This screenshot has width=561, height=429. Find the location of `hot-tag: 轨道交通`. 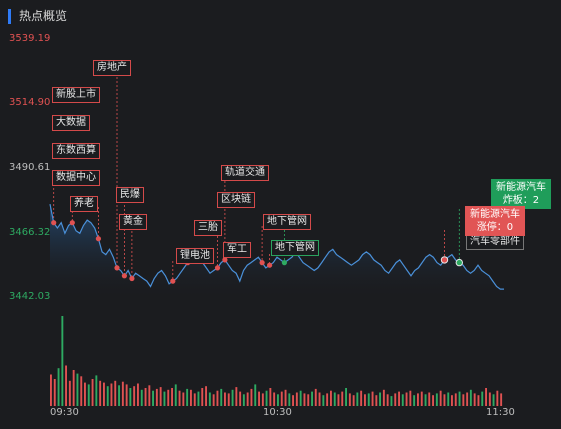

hot-tag: 轨道交通 is located at coordinates (245, 173).